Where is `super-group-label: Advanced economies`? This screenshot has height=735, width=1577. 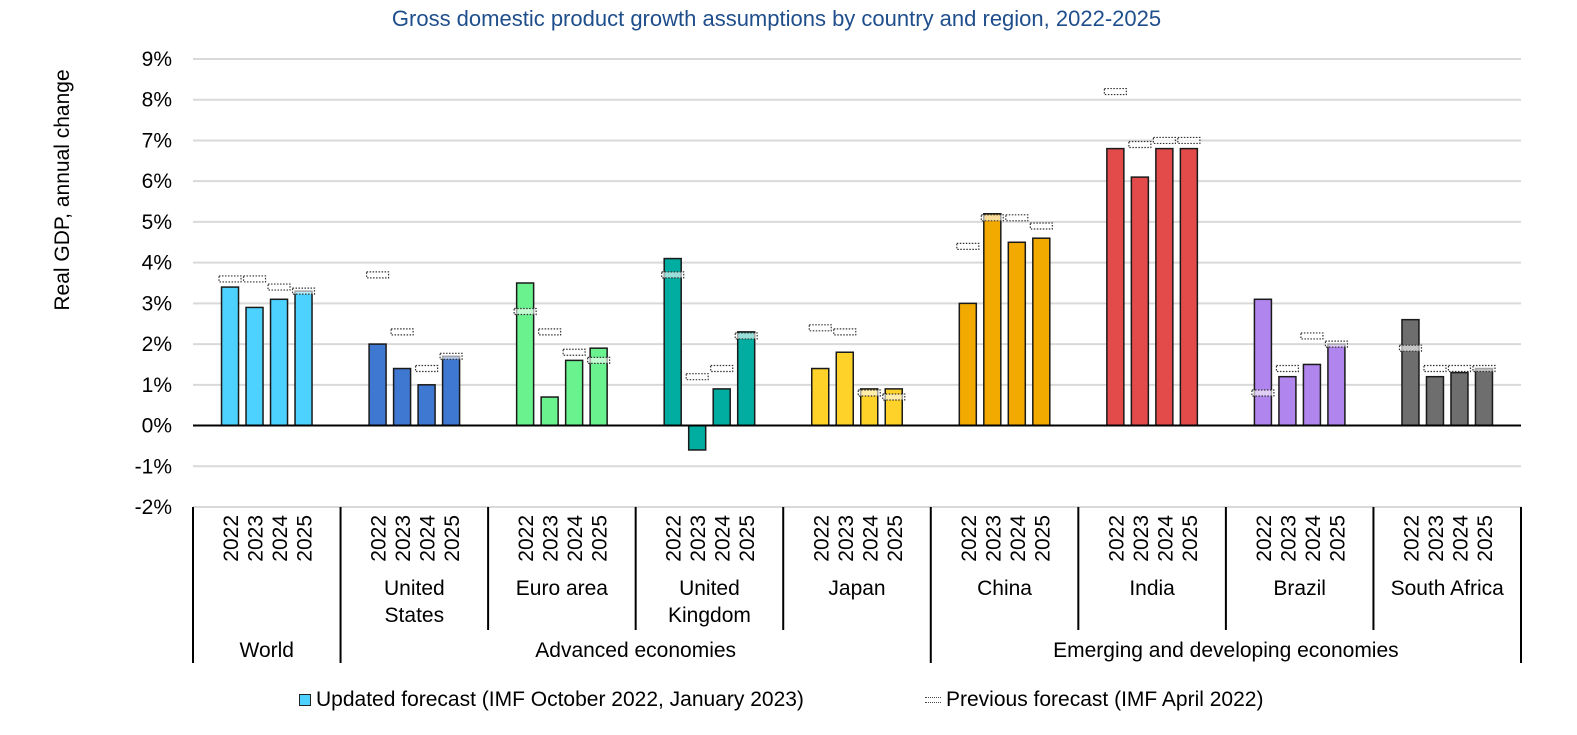
super-group-label: Advanced economies is located at coordinates (635, 650).